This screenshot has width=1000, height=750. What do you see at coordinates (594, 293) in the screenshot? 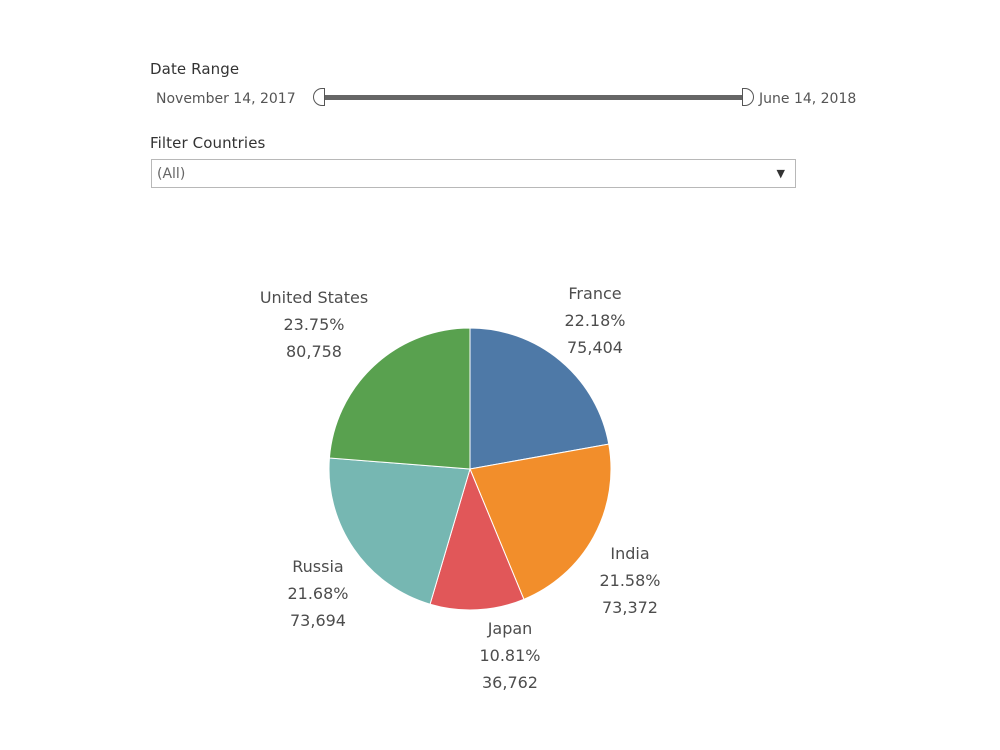
I see `pie-label-name-france: France` at bounding box center [594, 293].